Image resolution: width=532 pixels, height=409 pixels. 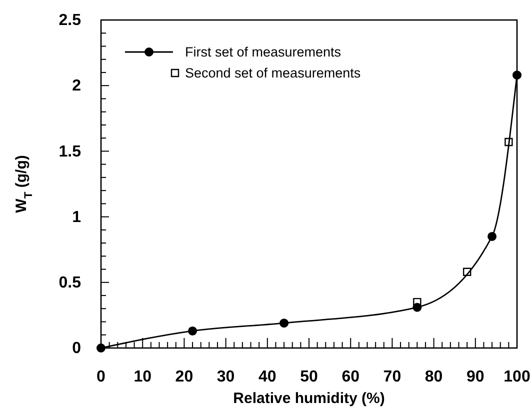 I want to click on x-tick-label: 90, so click(x=475, y=377).